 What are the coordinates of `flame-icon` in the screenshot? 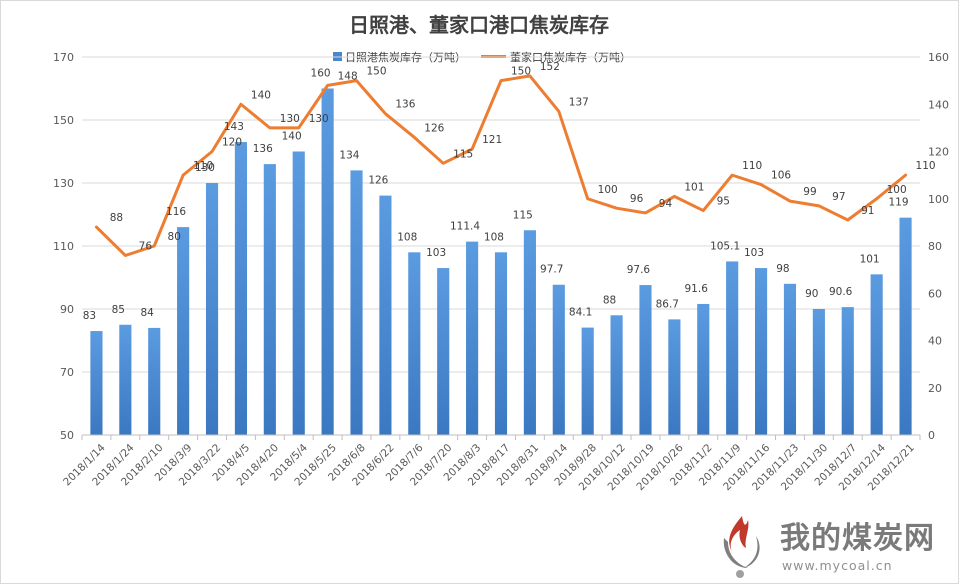 It's located at (741, 547).